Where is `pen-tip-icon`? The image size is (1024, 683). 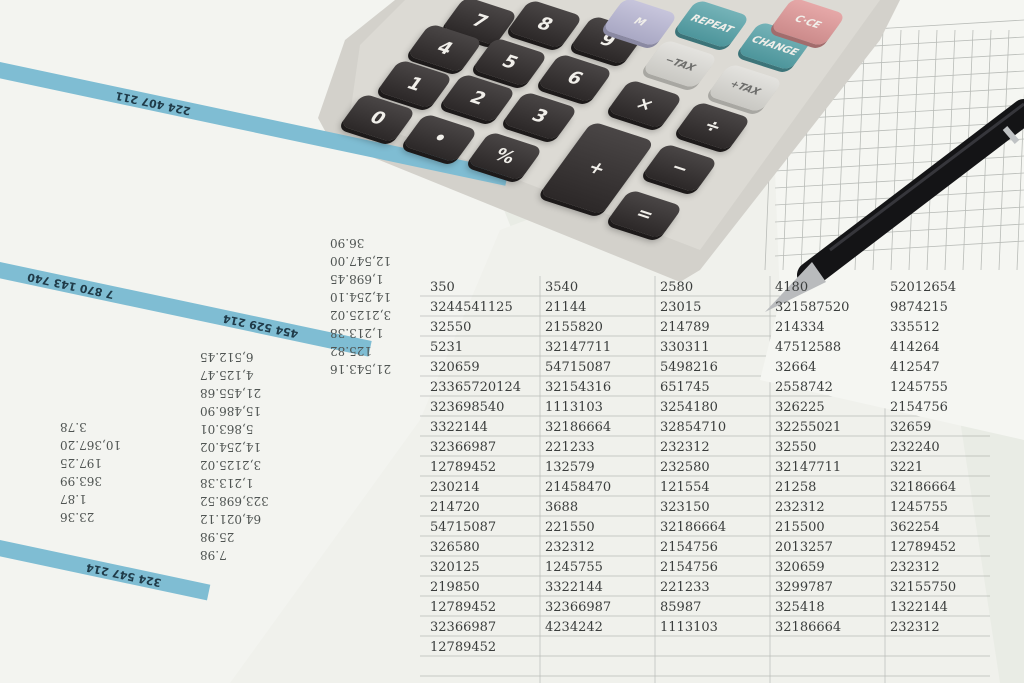 pen-tip-icon is located at coordinates (795, 287).